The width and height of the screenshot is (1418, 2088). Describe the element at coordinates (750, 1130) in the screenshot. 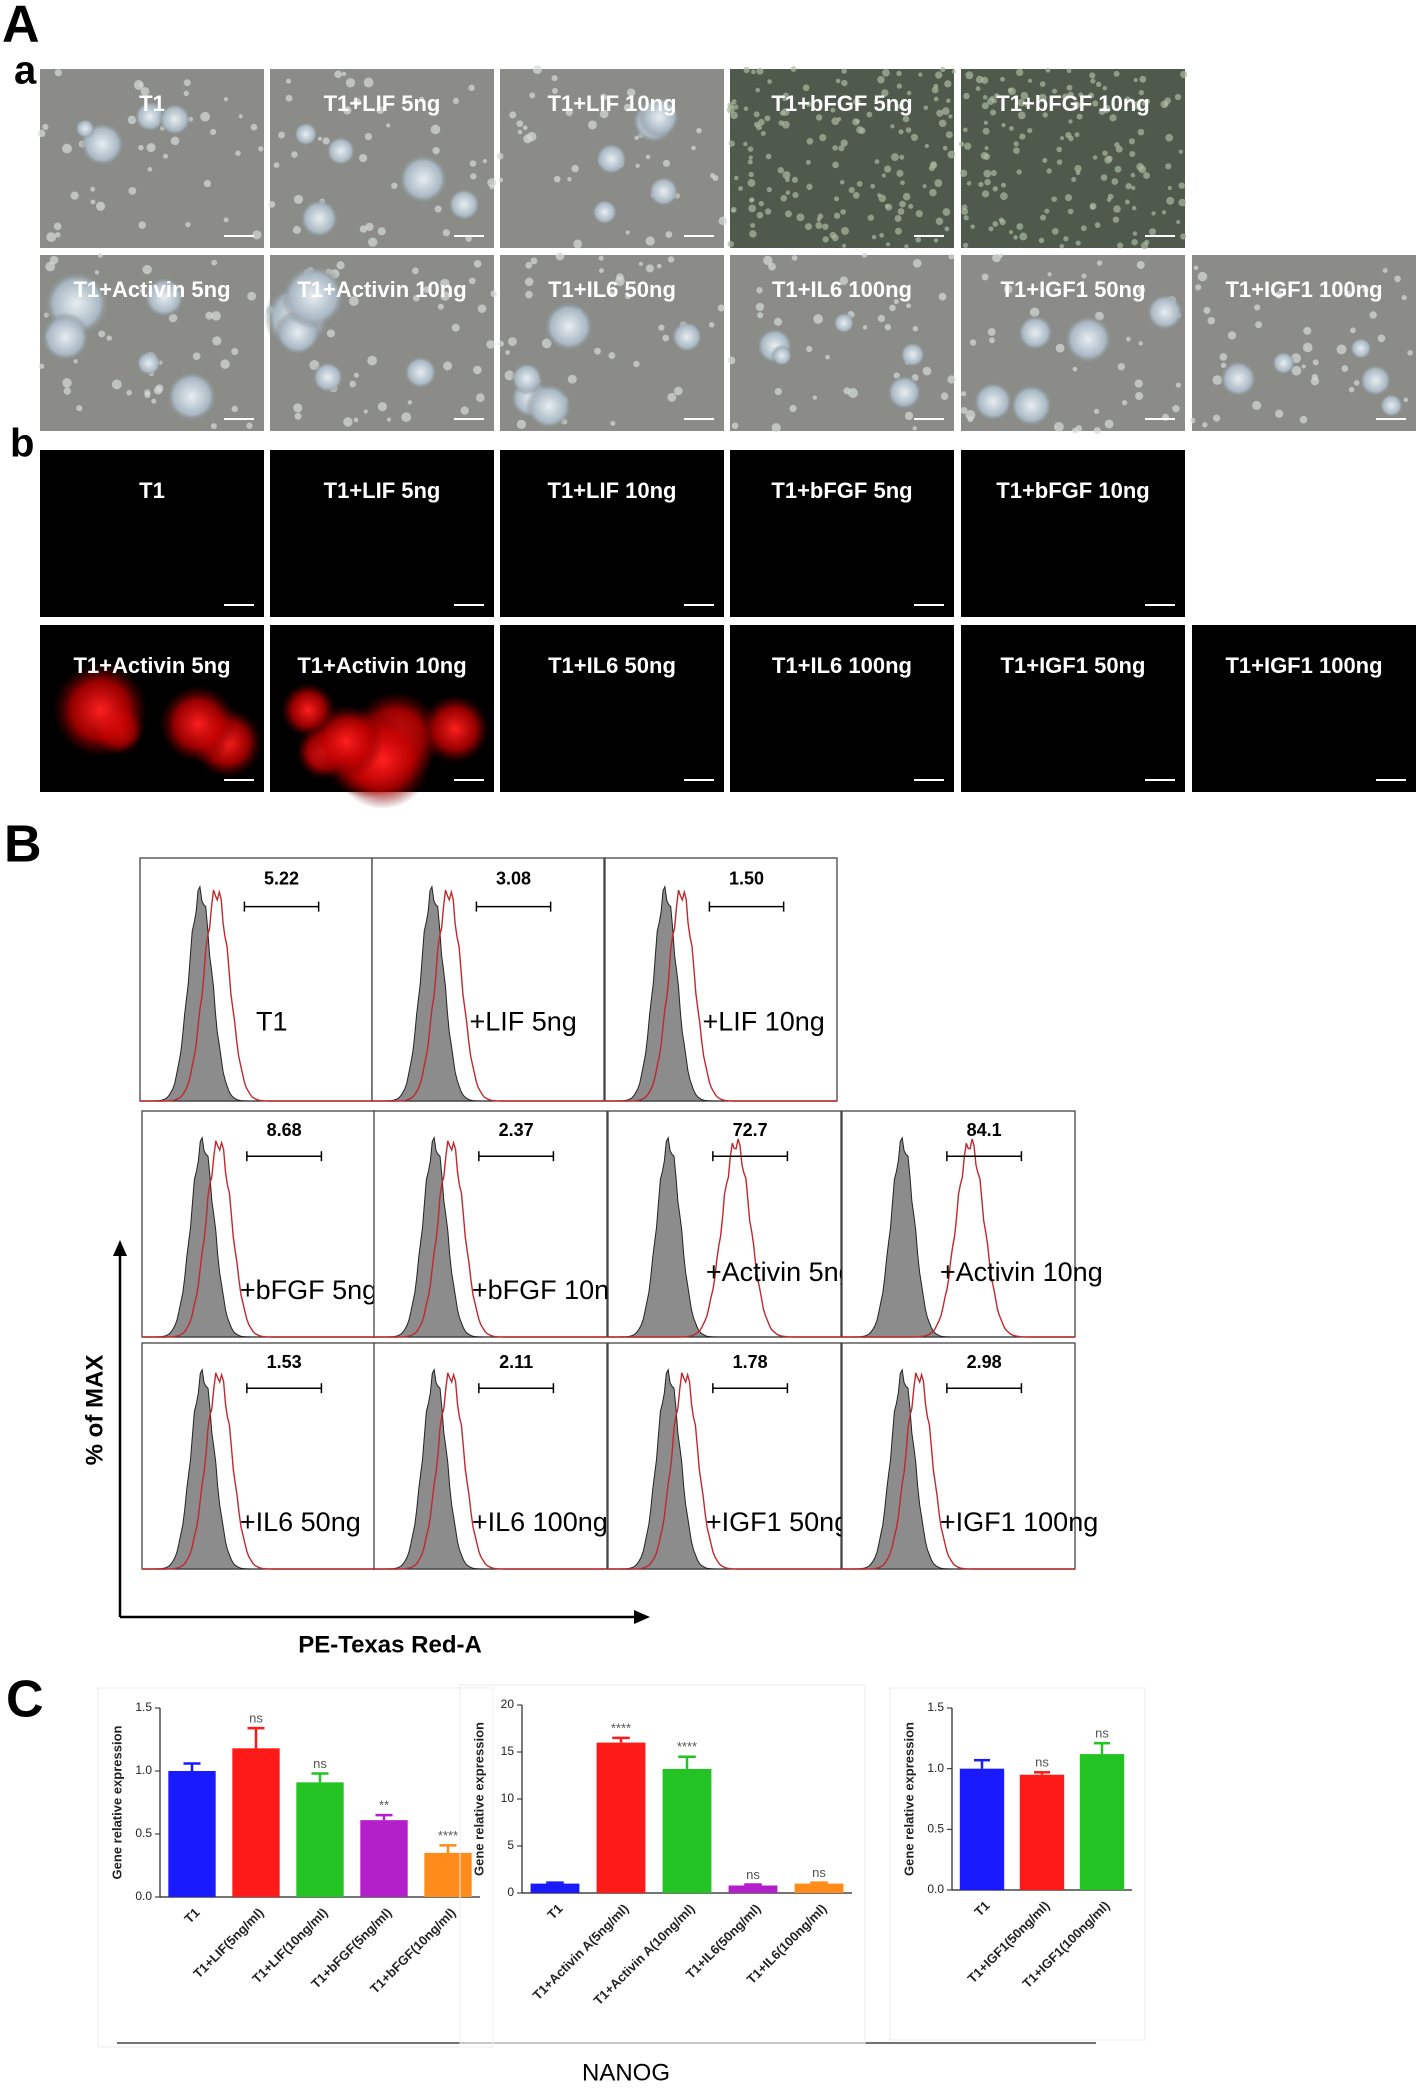

I see `gate-percent: 72.7` at that location.